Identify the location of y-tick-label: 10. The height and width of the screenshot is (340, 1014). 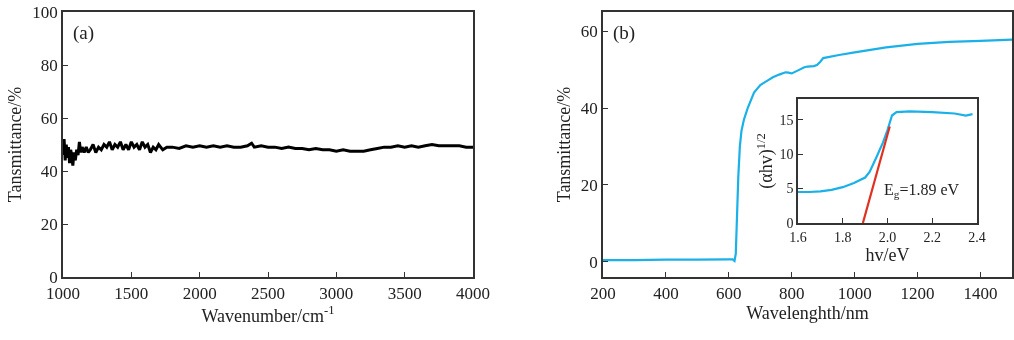
(786, 155).